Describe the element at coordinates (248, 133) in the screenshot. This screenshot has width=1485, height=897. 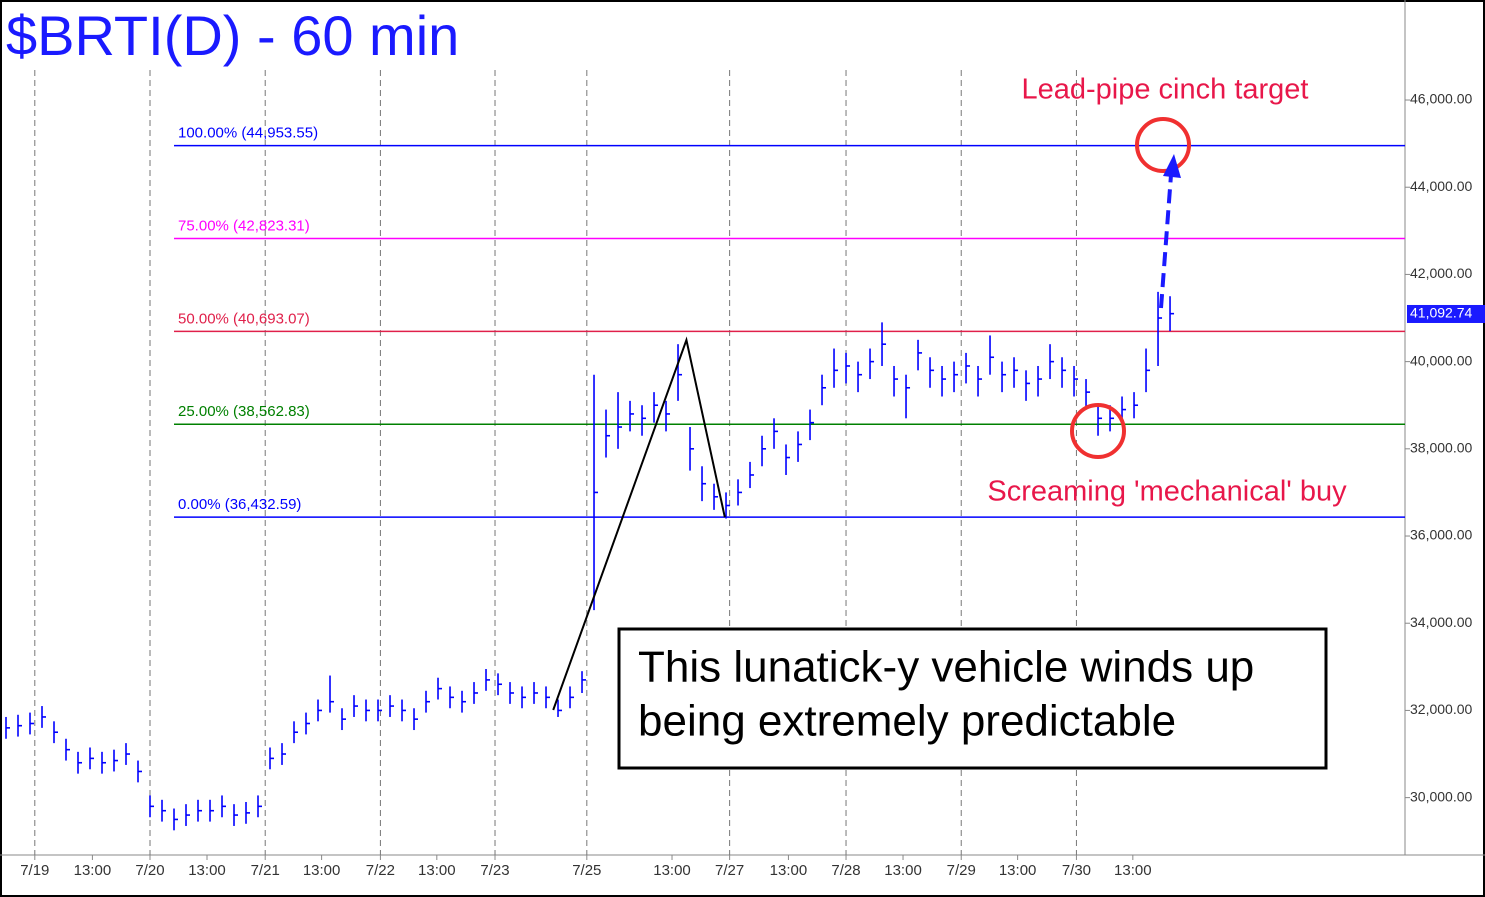
I see `level-label: 100.00% (44,953.55)` at that location.